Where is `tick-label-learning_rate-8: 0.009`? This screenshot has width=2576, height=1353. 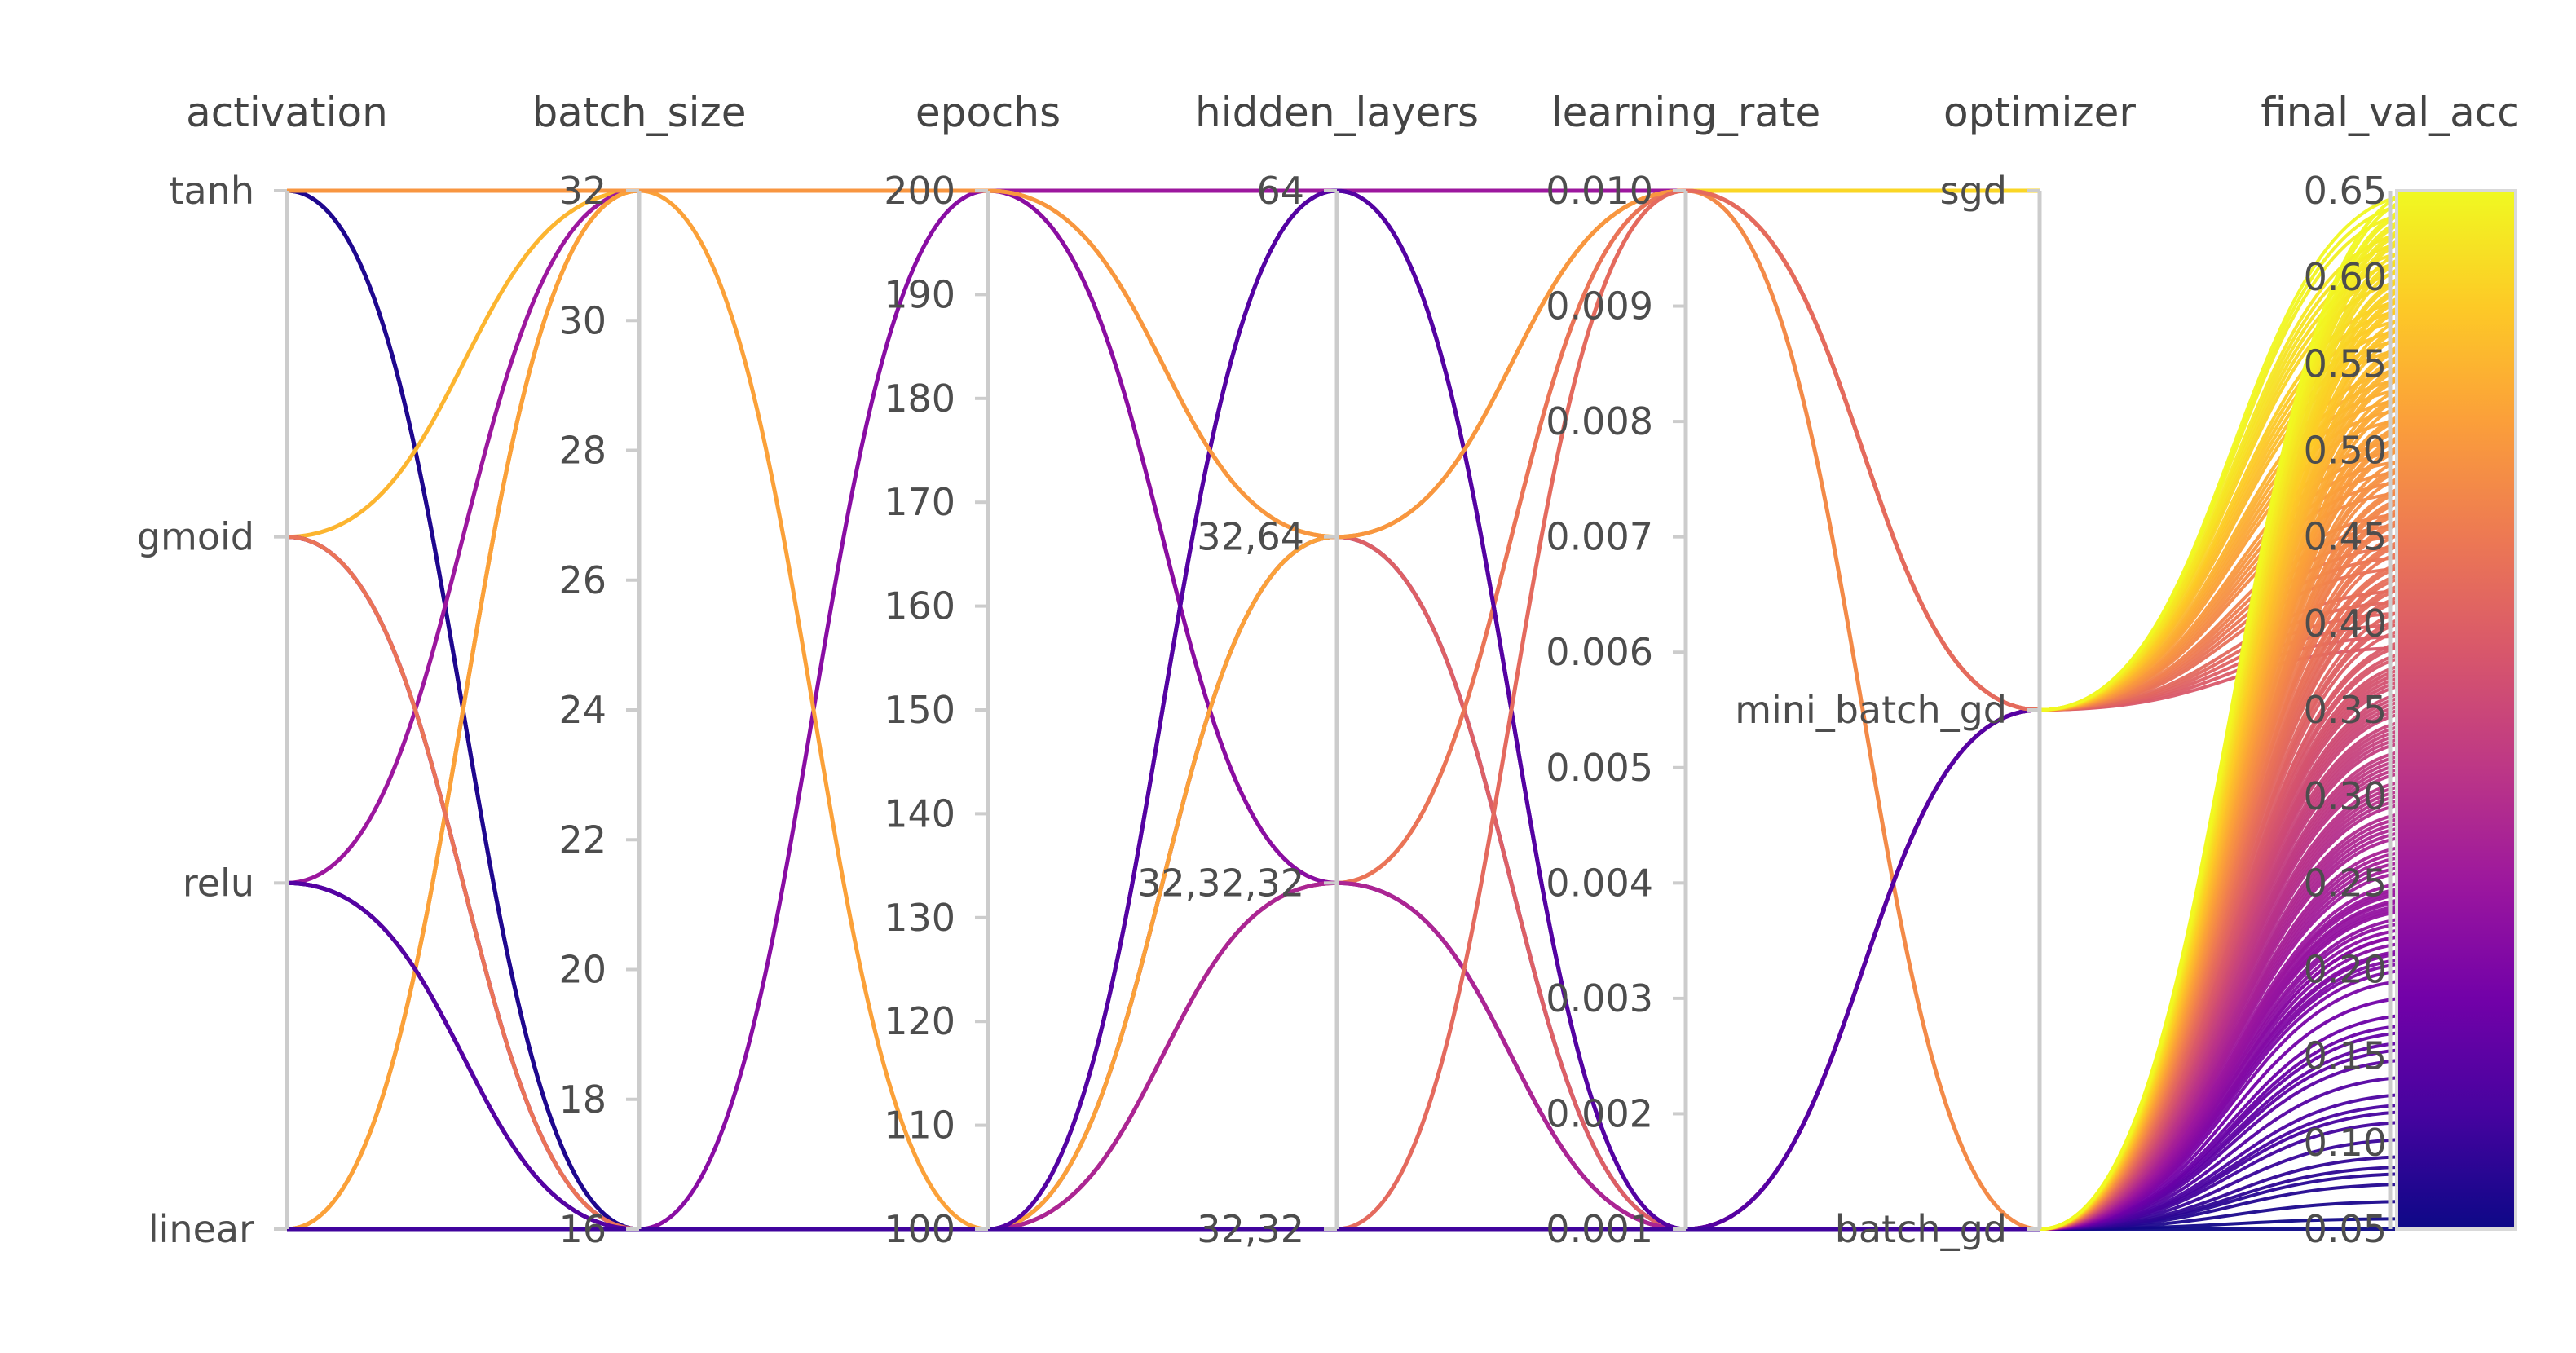 tick-label-learning_rate-8: 0.009 is located at coordinates (1599, 306).